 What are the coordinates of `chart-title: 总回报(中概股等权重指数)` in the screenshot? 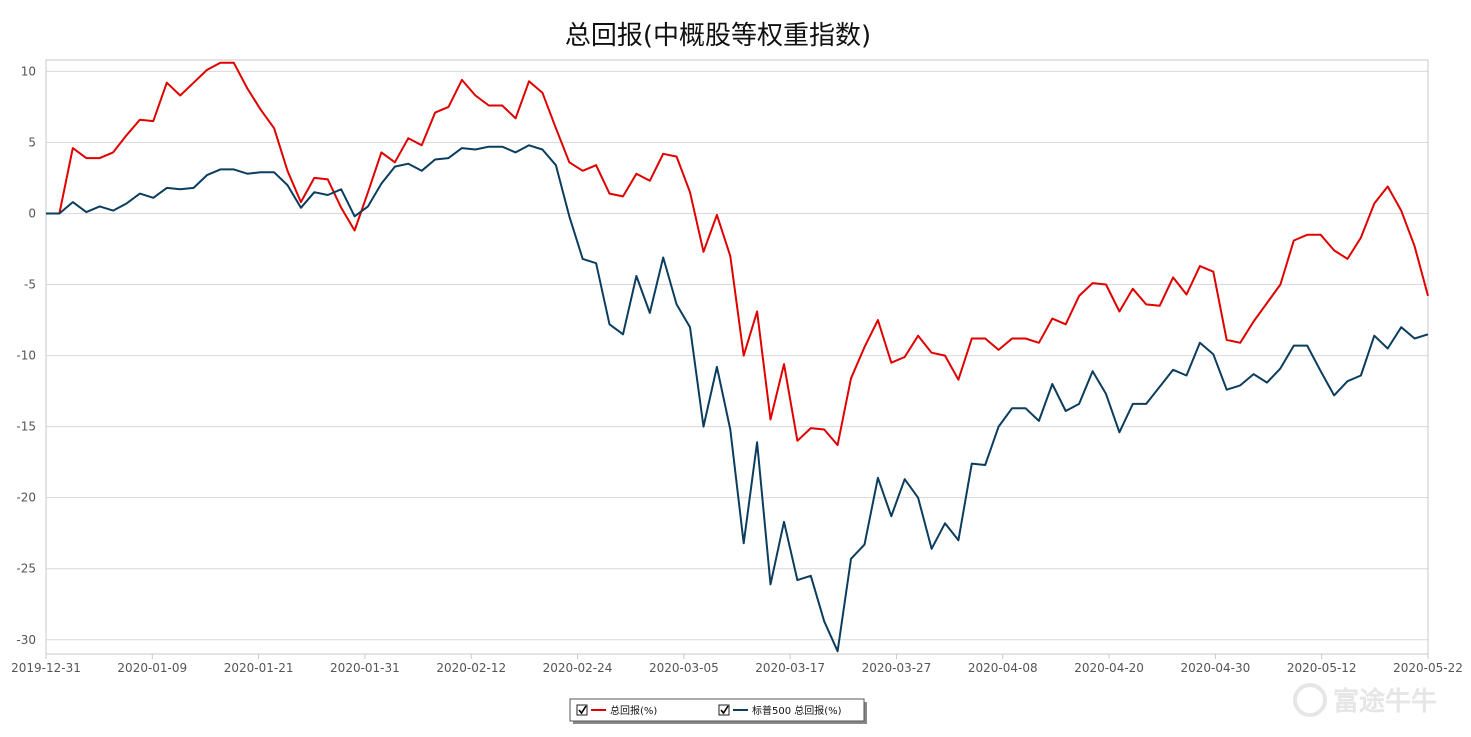 It's located at (718, 36).